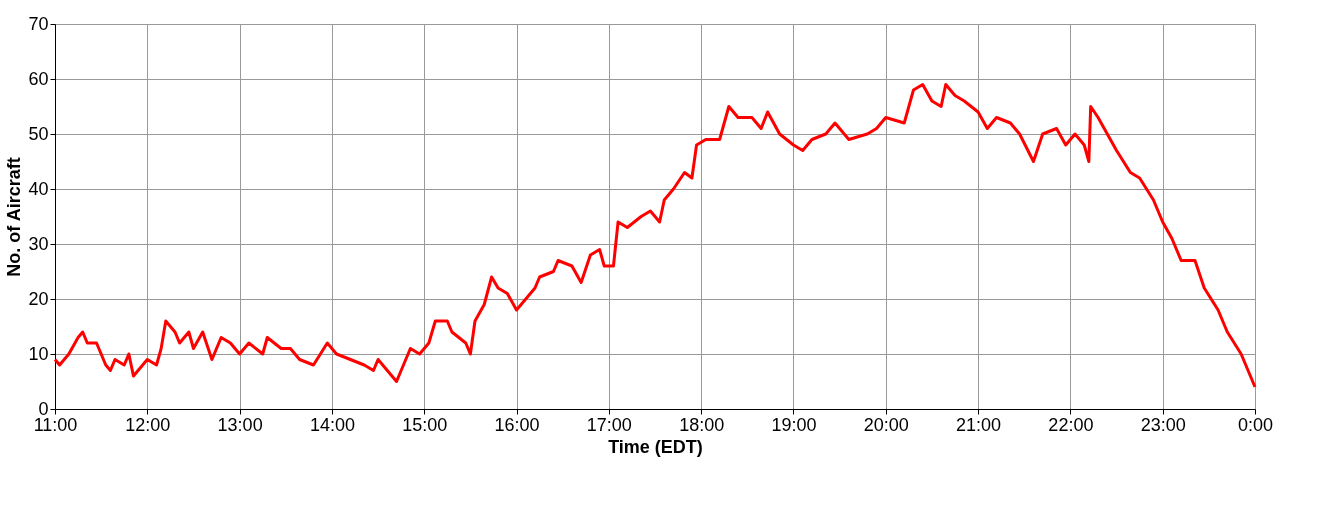 The width and height of the screenshot is (1335, 510). I want to click on y-axis-title: No. of Aircraft, so click(14, 217).